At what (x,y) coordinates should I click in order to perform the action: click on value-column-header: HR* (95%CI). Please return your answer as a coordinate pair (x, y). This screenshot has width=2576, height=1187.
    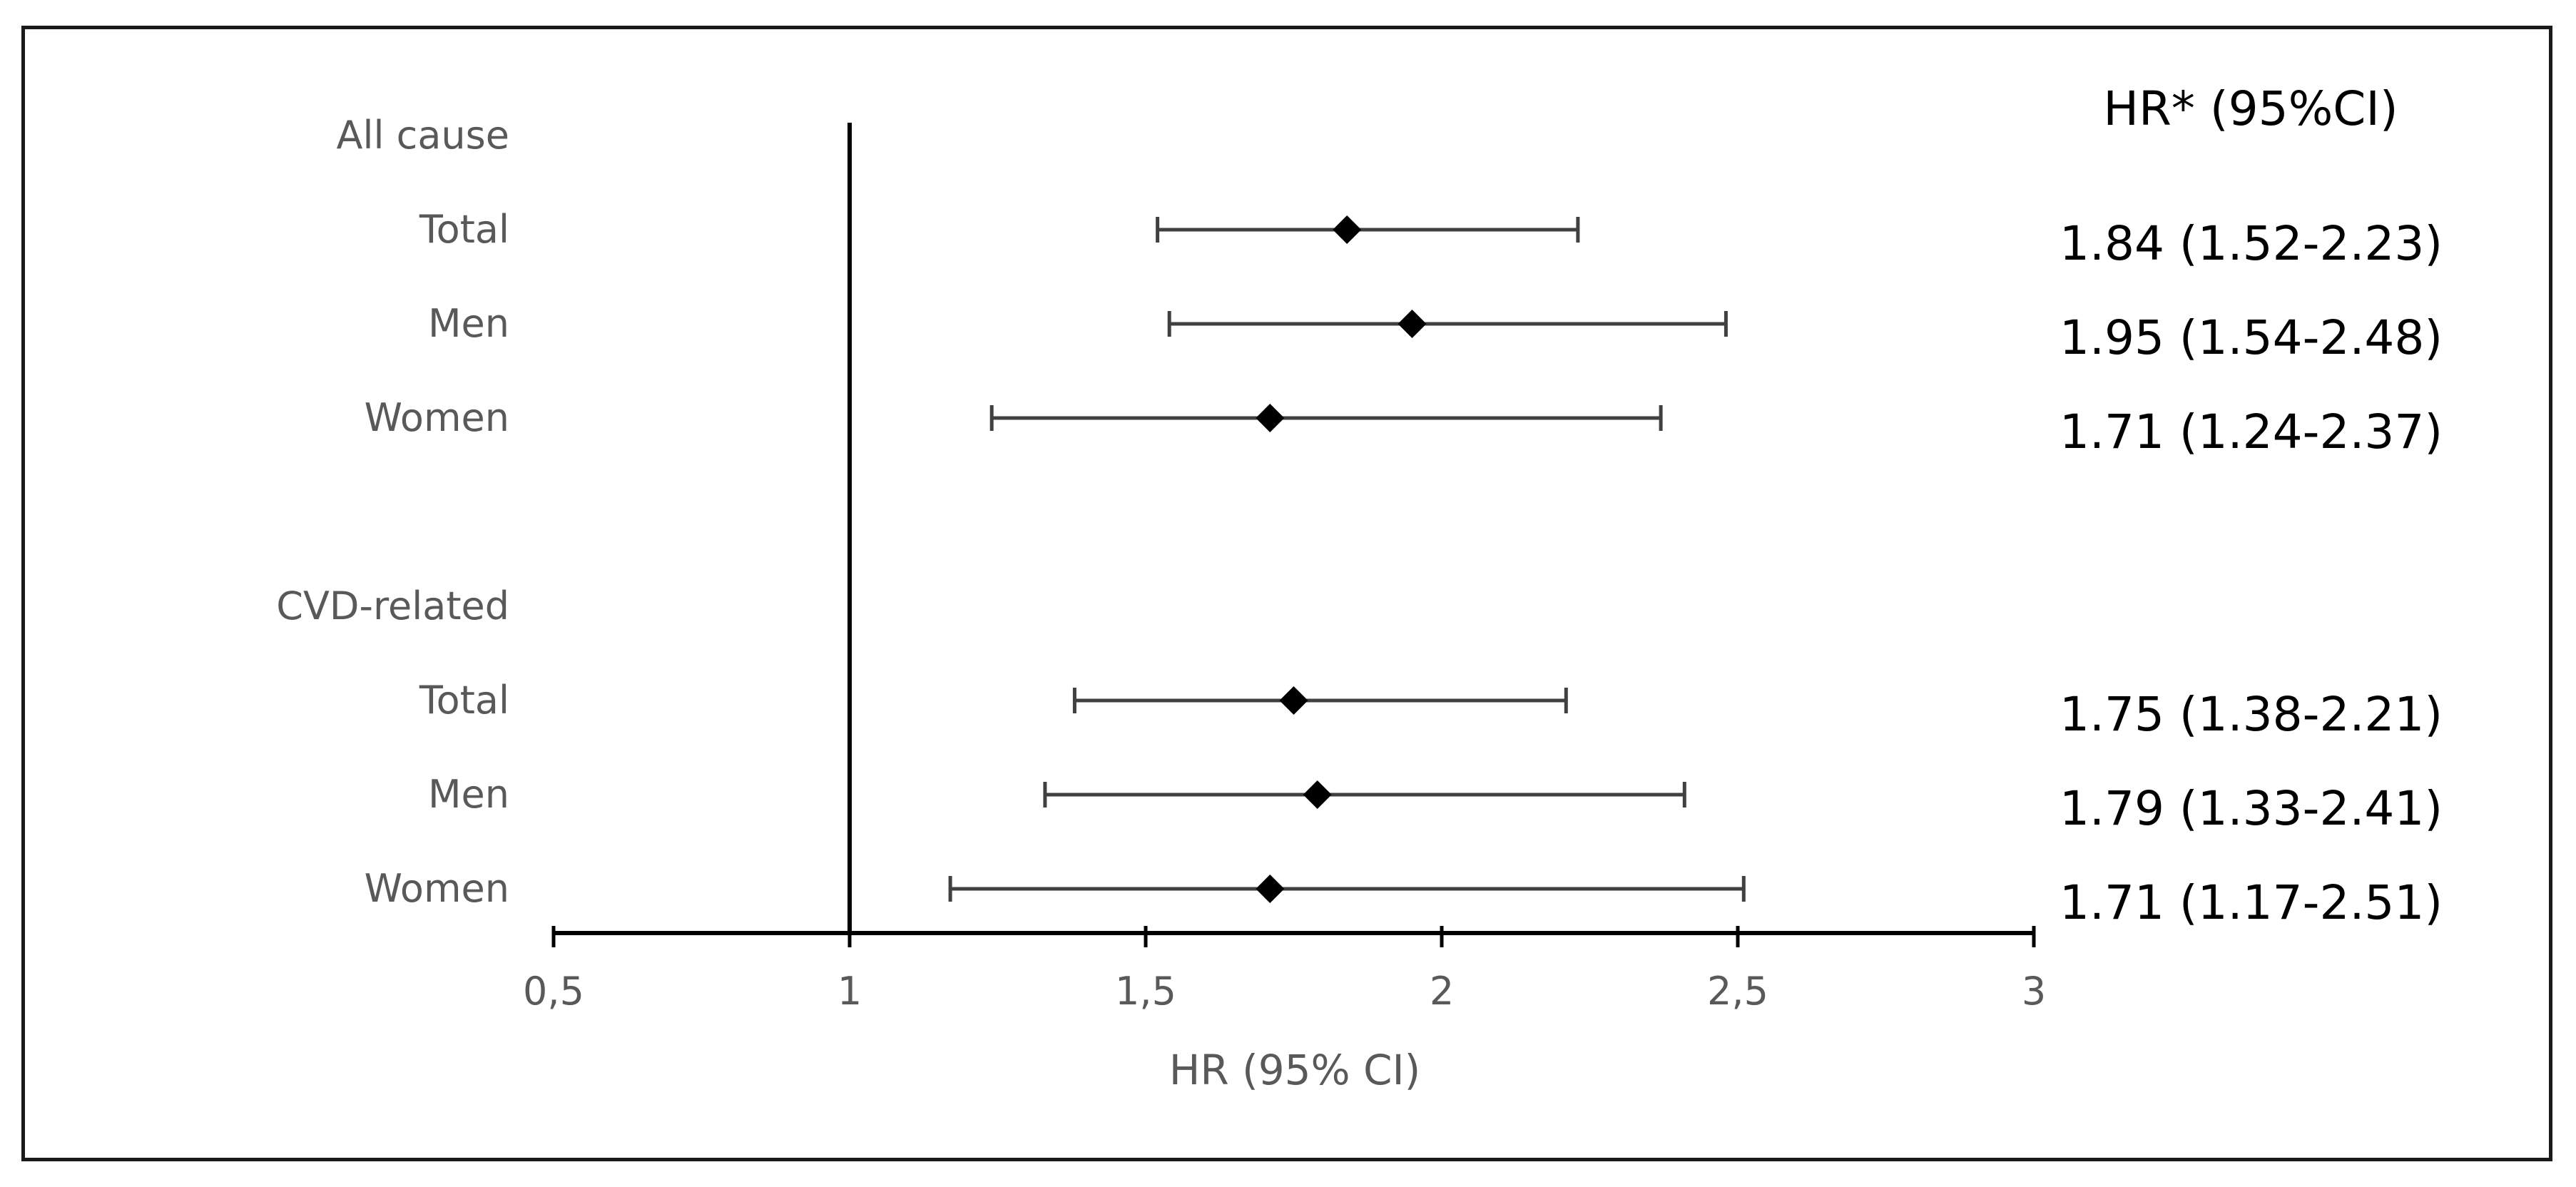
    Looking at the image, I should click on (2250, 109).